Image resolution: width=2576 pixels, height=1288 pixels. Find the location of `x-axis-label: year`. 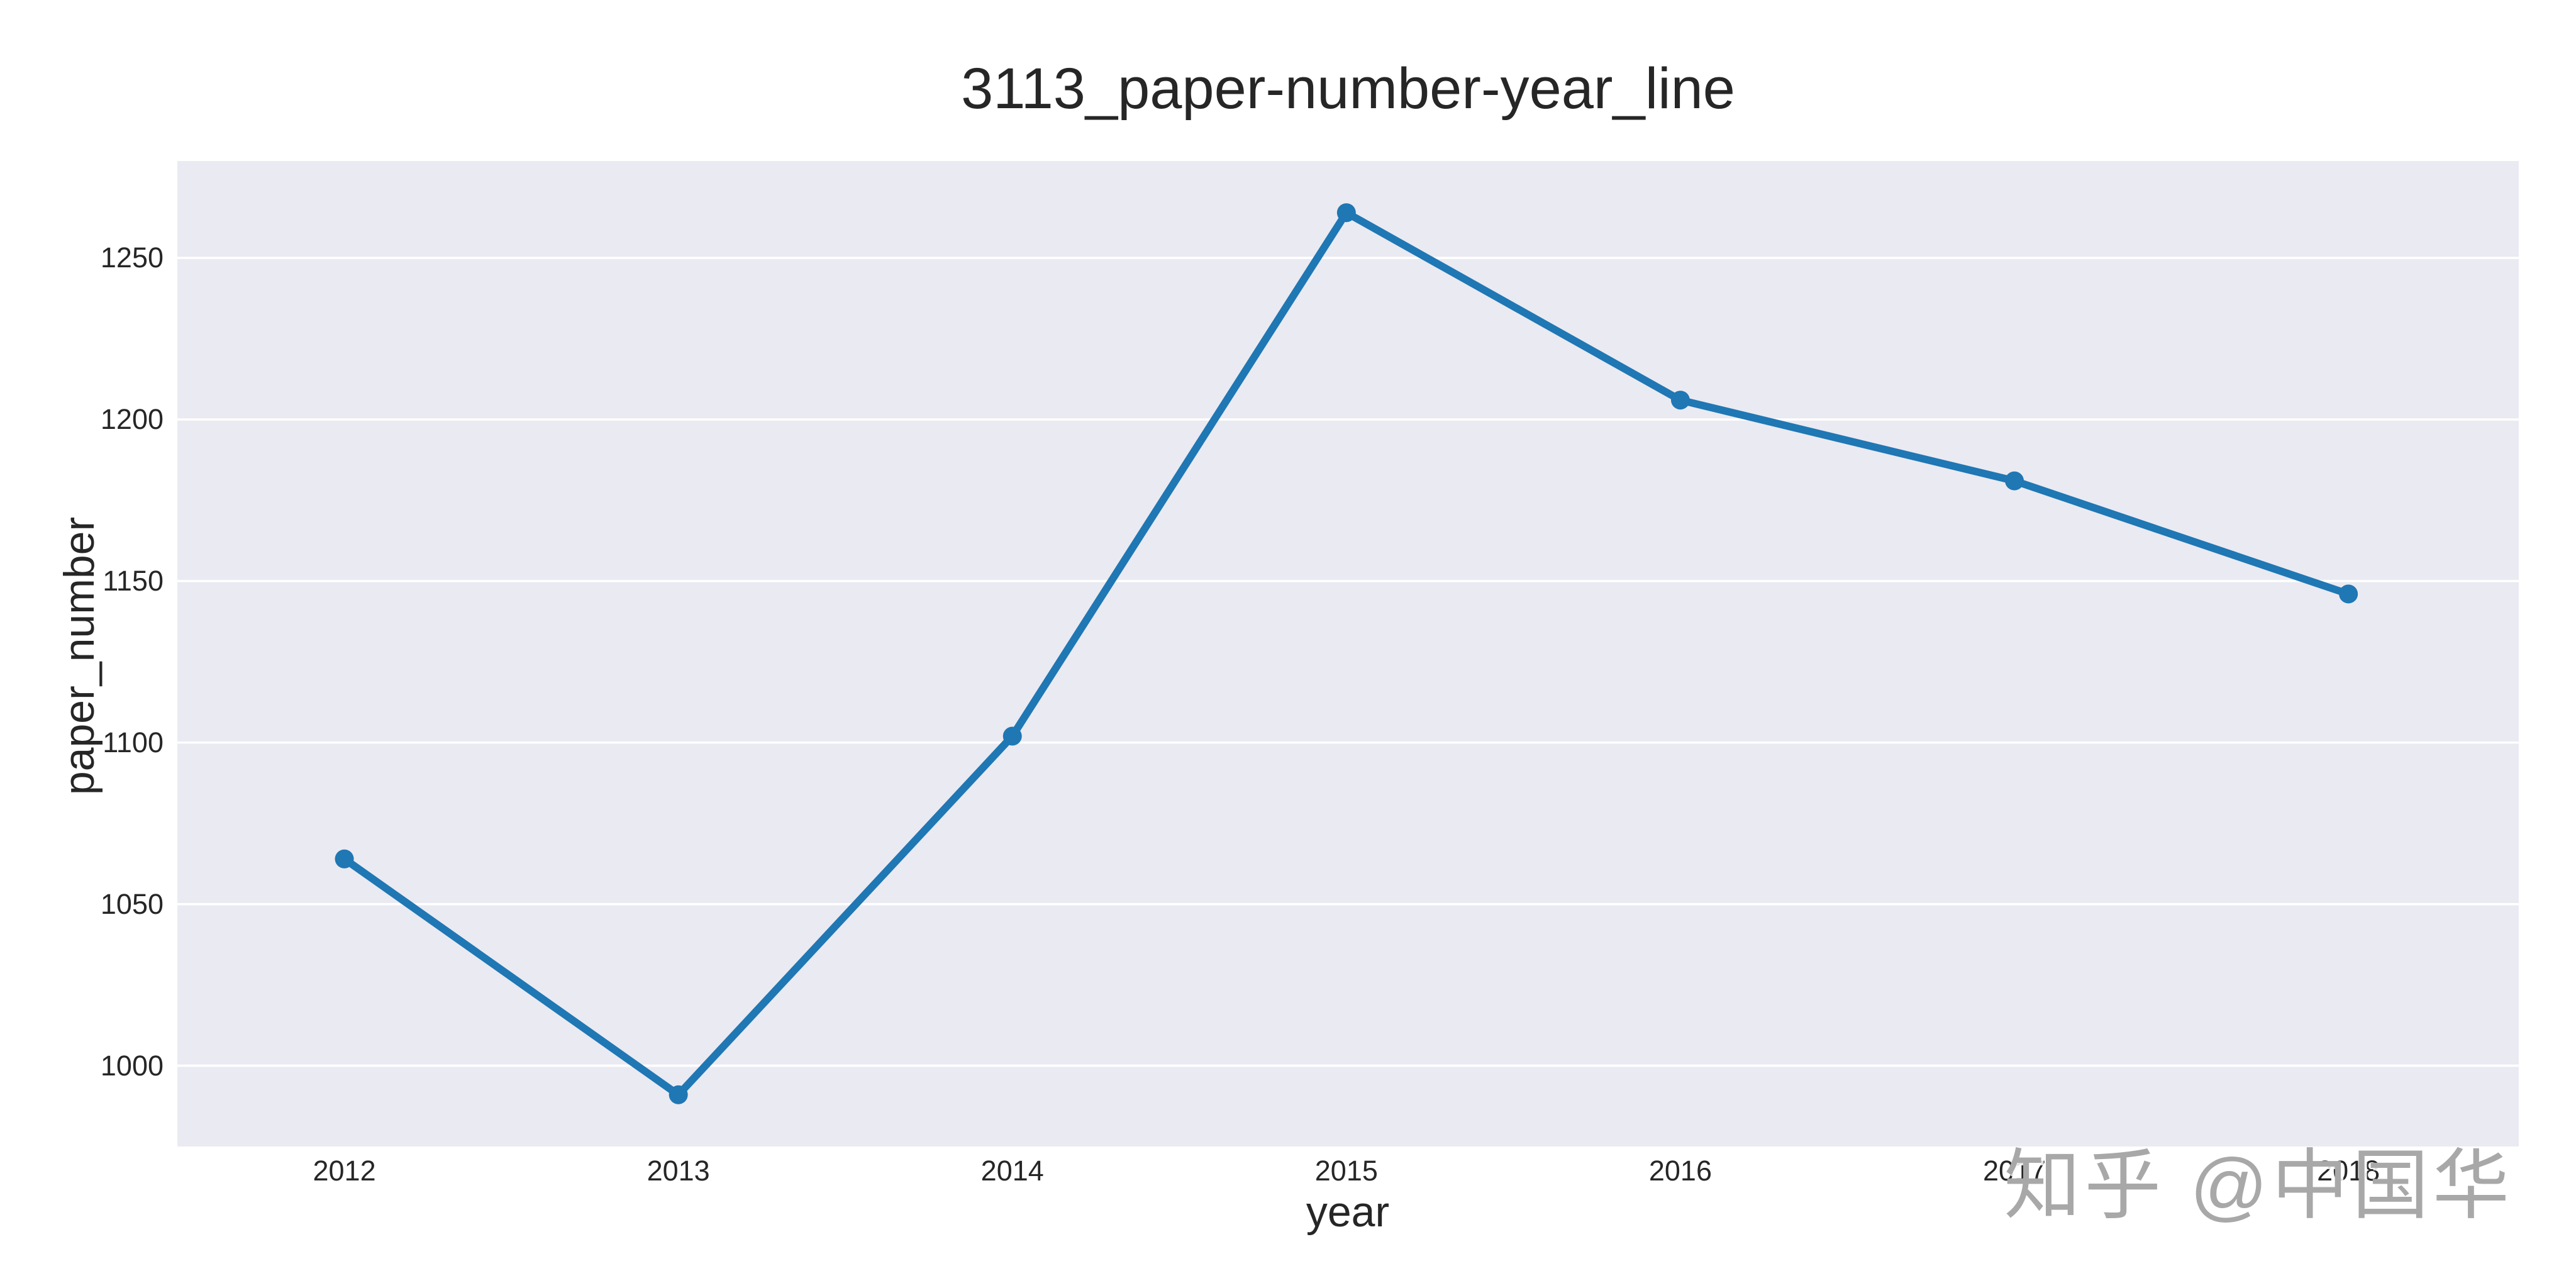

x-axis-label: year is located at coordinates (1348, 1212).